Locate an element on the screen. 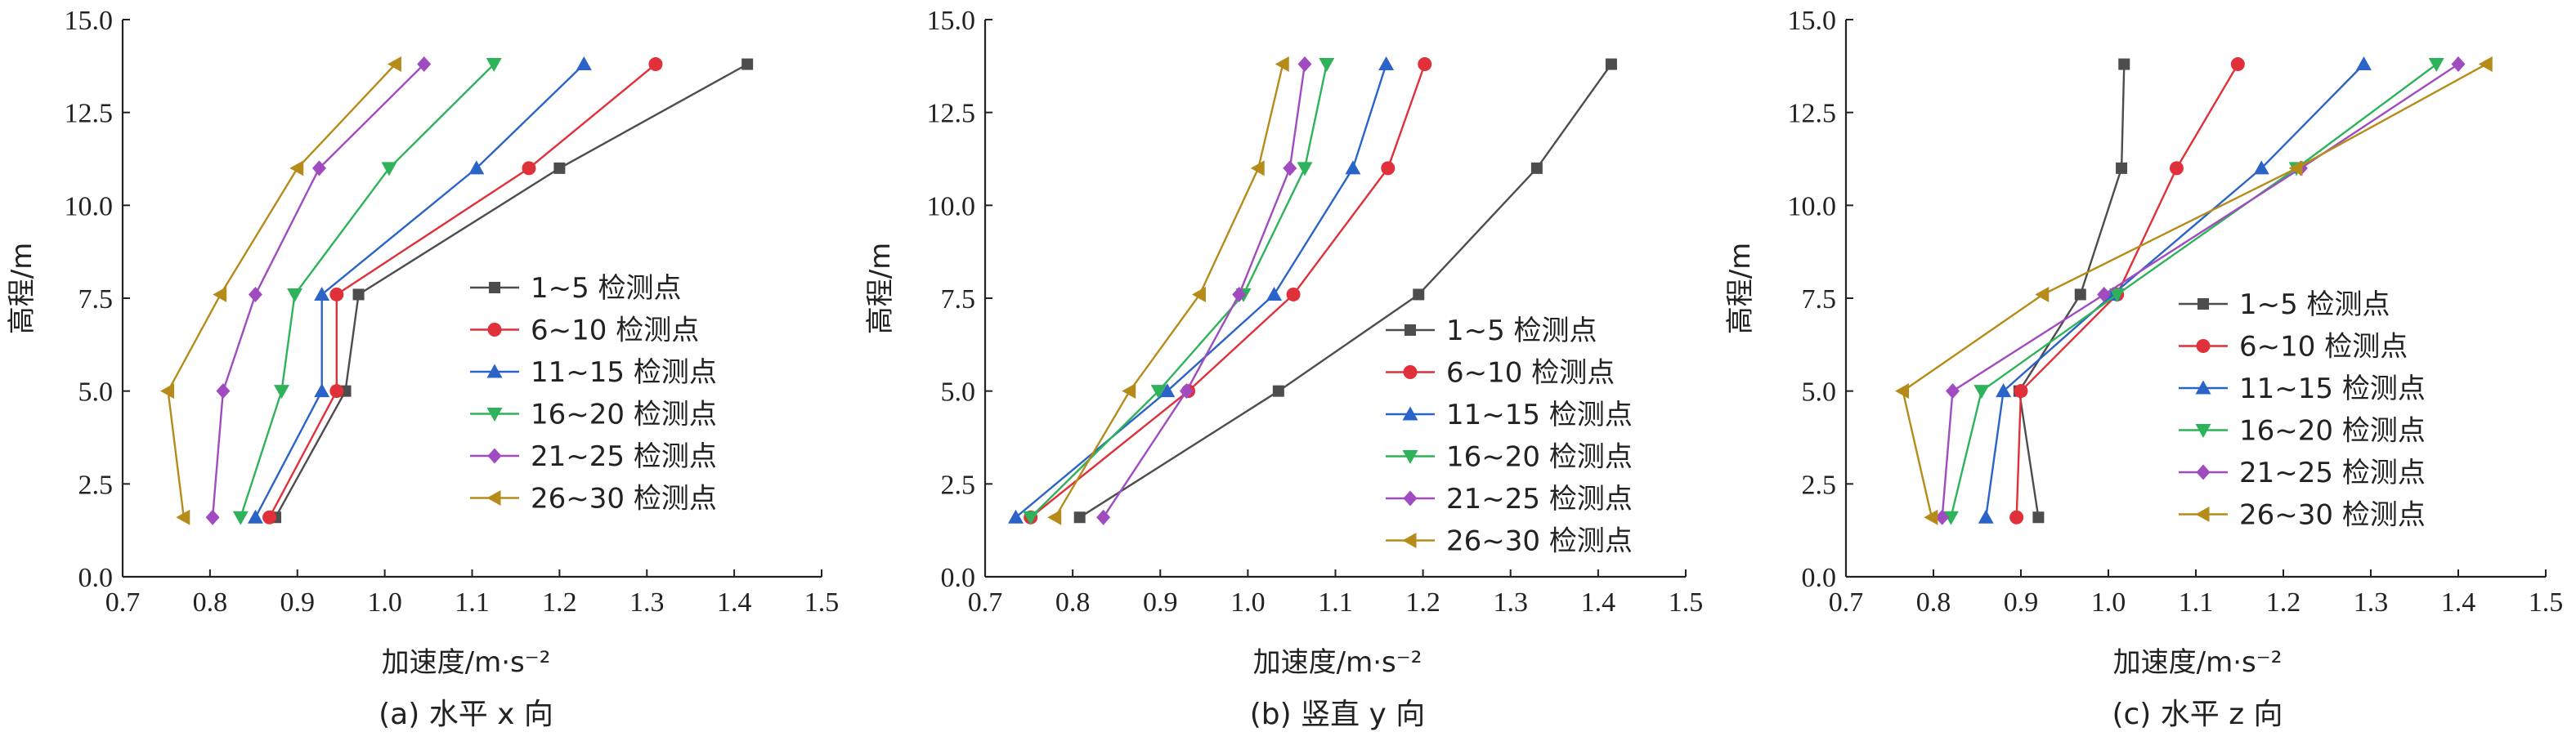  panel-a-caption: (a) 水平 x 向 is located at coordinates (466, 714).